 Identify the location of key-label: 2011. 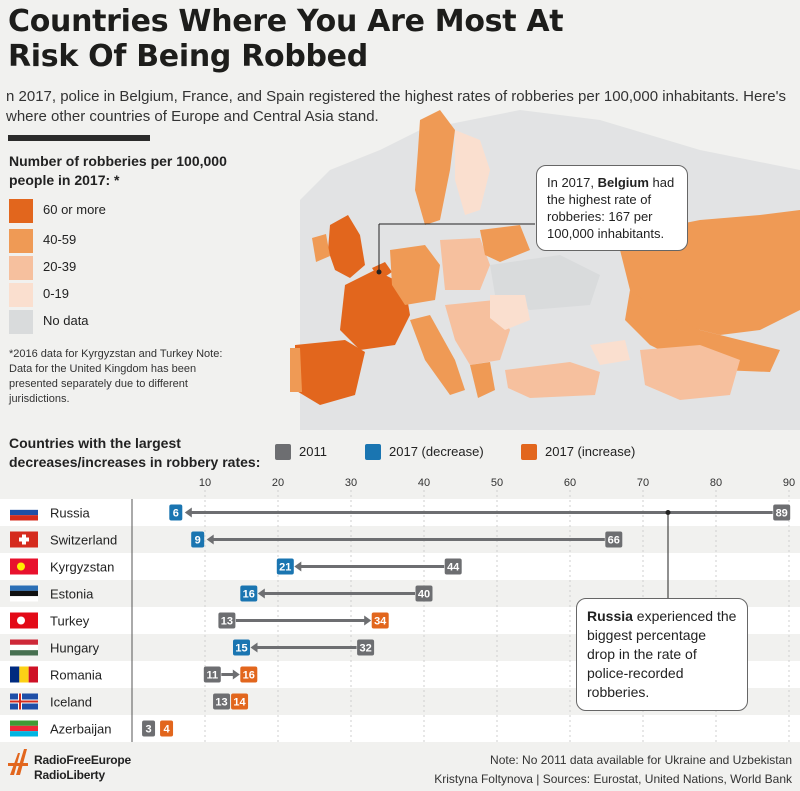
(313, 451).